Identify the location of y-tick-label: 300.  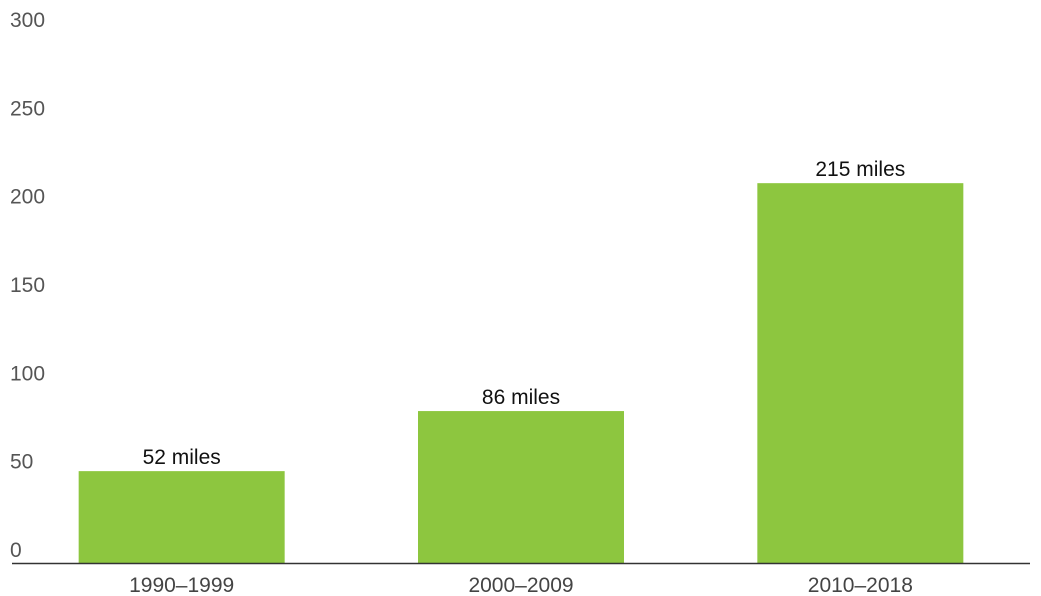
(27, 20).